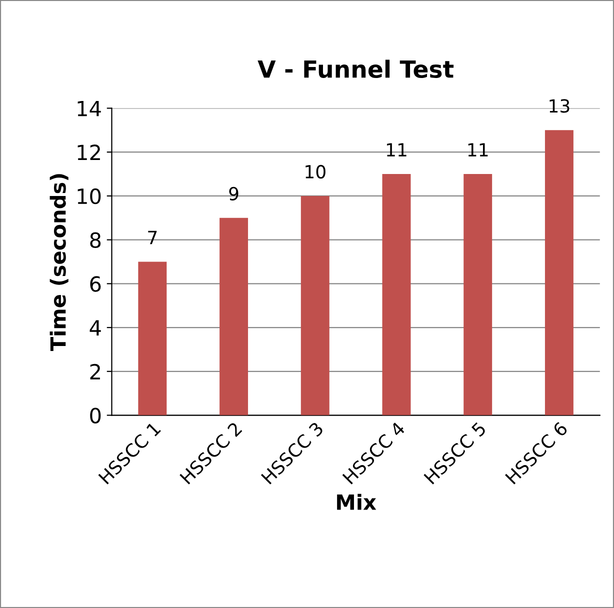  Describe the element at coordinates (152, 237) in the screenshot. I see `data-label: 7` at that location.